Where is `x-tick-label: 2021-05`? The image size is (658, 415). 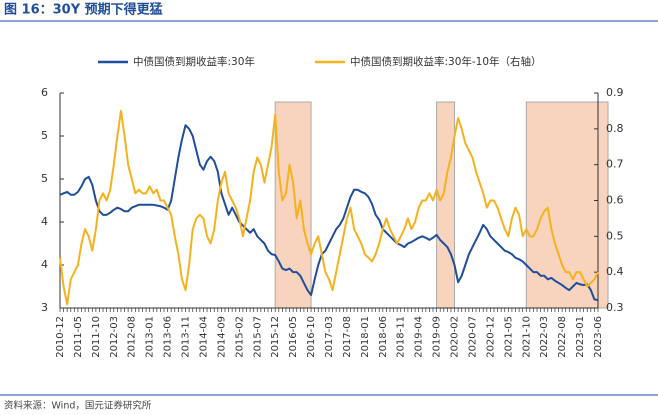
x-tick-label: 2021-05 is located at coordinates (508, 337).